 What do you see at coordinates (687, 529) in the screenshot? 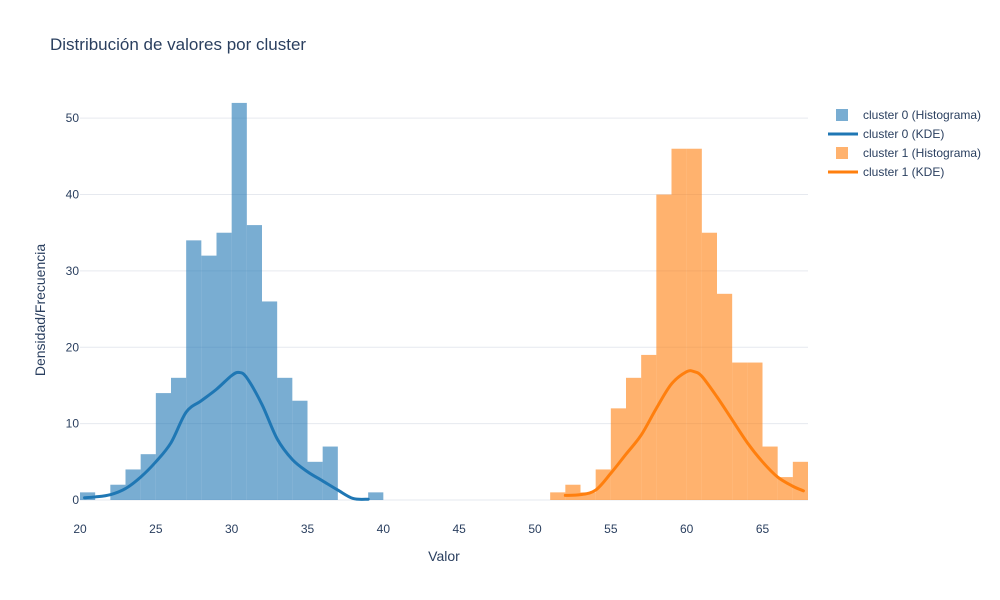
I see `x-tick-label: 60` at bounding box center [687, 529].